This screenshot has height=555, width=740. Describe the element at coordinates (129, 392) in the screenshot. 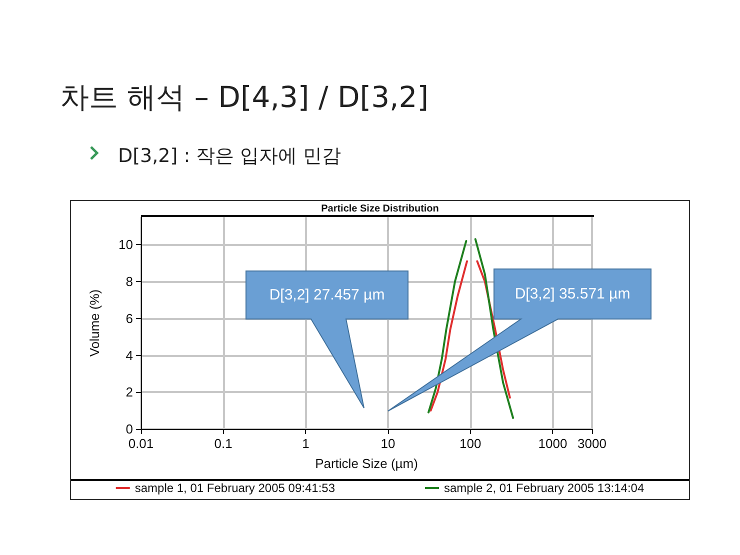

I see `y-tick-label: 2` at that location.